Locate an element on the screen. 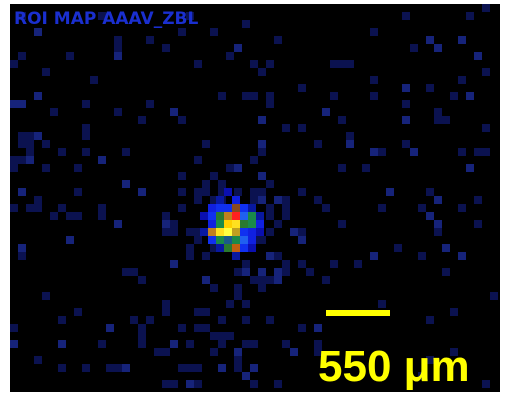 This screenshot has height=404, width=510. hotspot is located at coordinates (232, 224).